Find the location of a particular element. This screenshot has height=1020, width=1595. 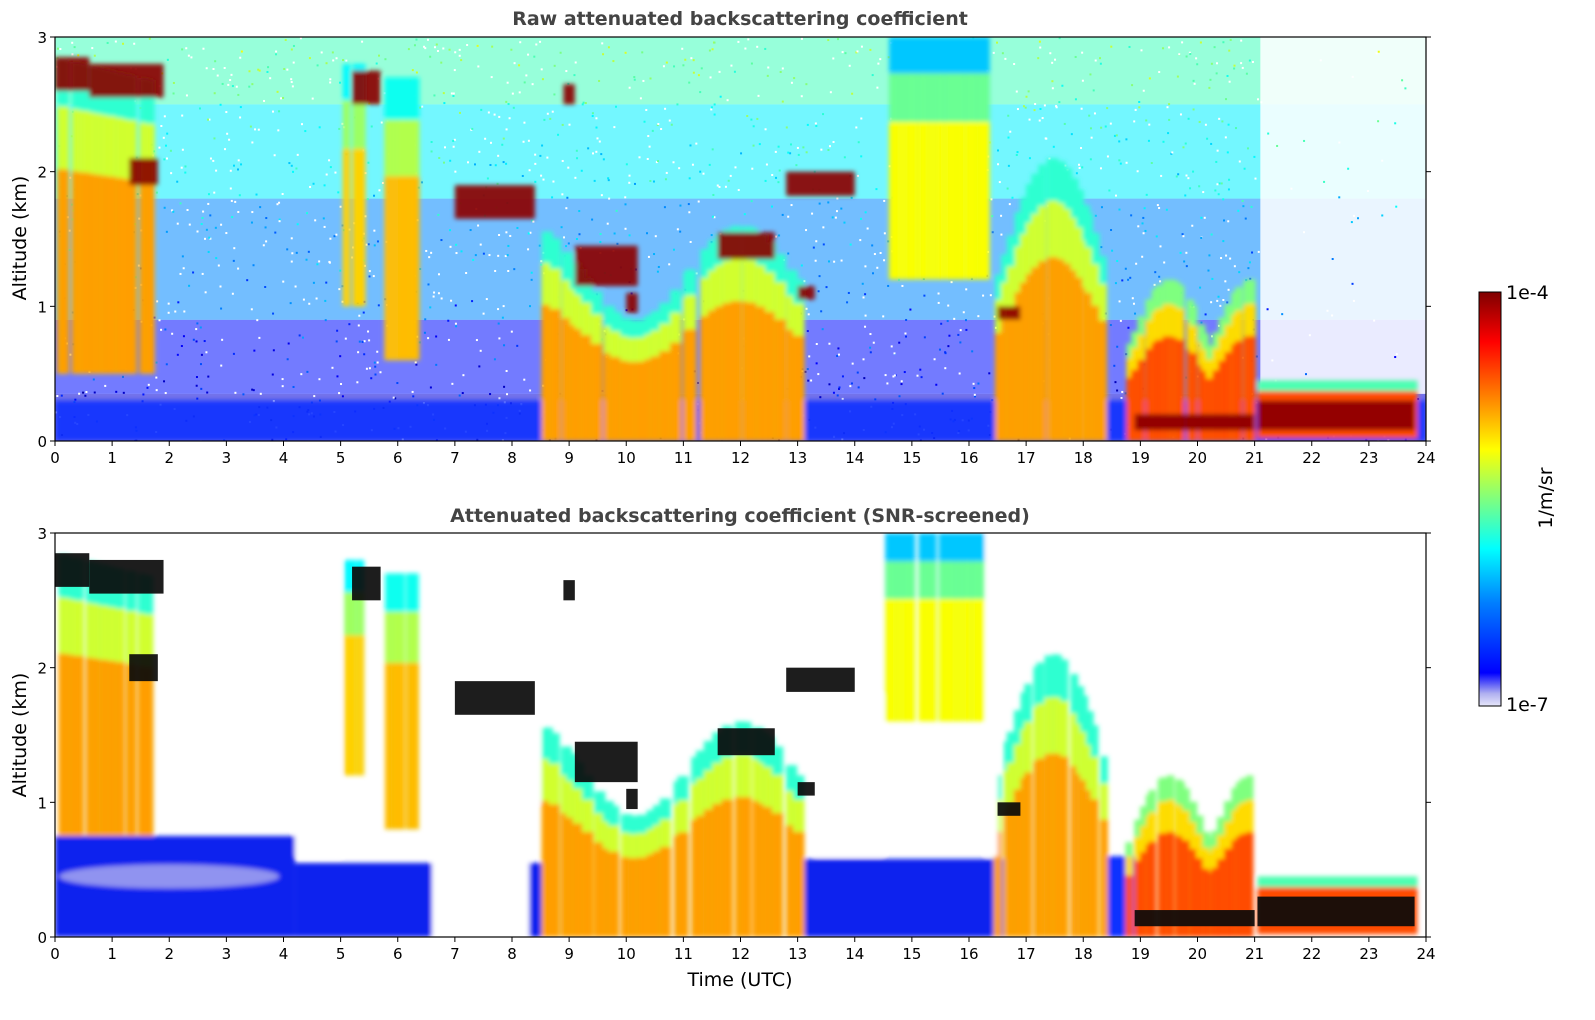

x-tick-label: 24 is located at coordinates (1425, 954).